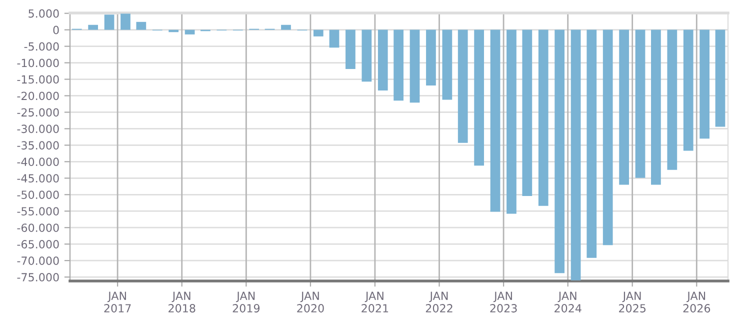 The height and width of the screenshot is (313, 751). I want to click on x-tick-label: JAN 2023, so click(503, 302).